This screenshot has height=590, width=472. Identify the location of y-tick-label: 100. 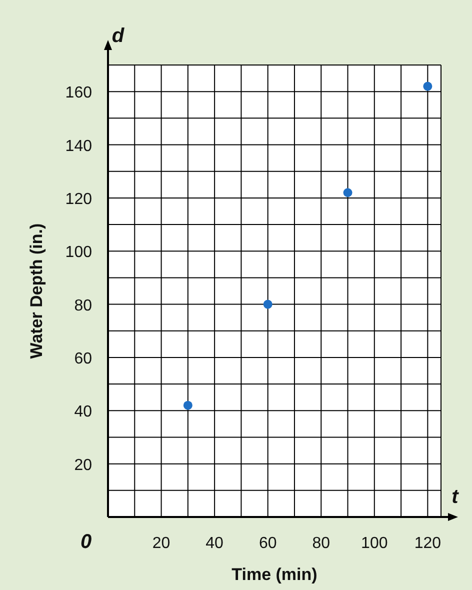
(78, 253).